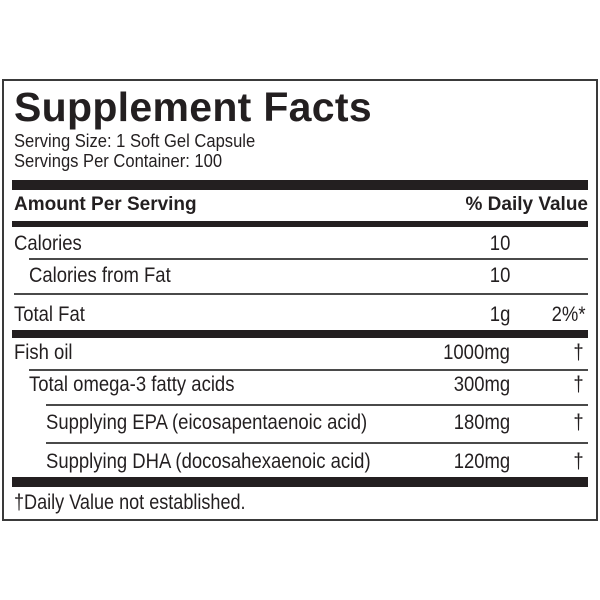  I want to click on nutrient-name: Supplying EPA (eicosapentaenoic acid), so click(207, 422).